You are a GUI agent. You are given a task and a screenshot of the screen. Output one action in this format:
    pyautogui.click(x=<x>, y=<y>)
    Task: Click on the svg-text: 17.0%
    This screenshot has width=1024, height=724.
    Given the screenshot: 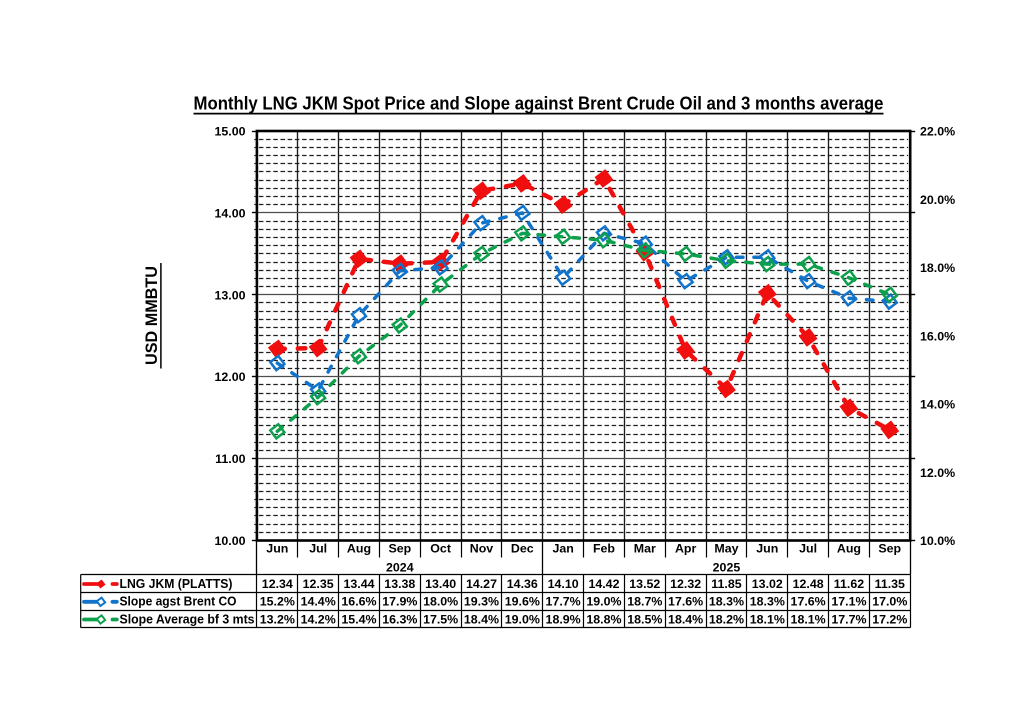 What is the action you would take?
    pyautogui.click(x=889, y=602)
    